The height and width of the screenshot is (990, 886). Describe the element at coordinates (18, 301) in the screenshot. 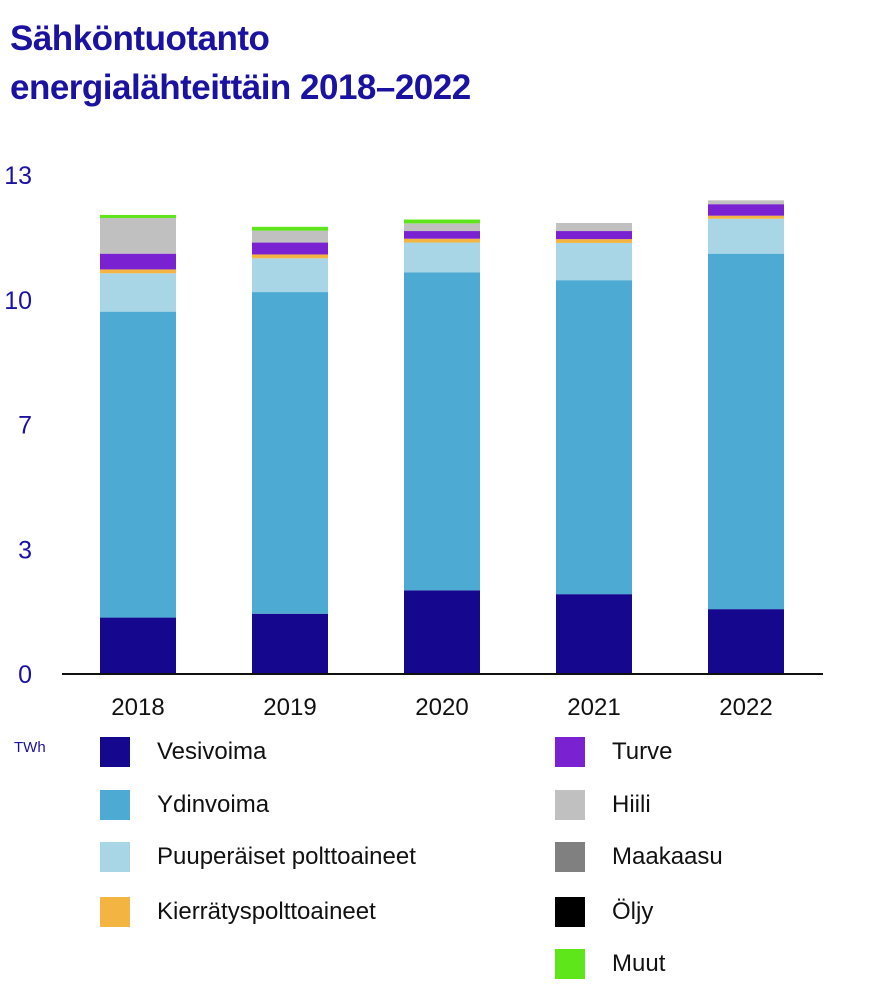

I see `y-tick-label: 10` at that location.